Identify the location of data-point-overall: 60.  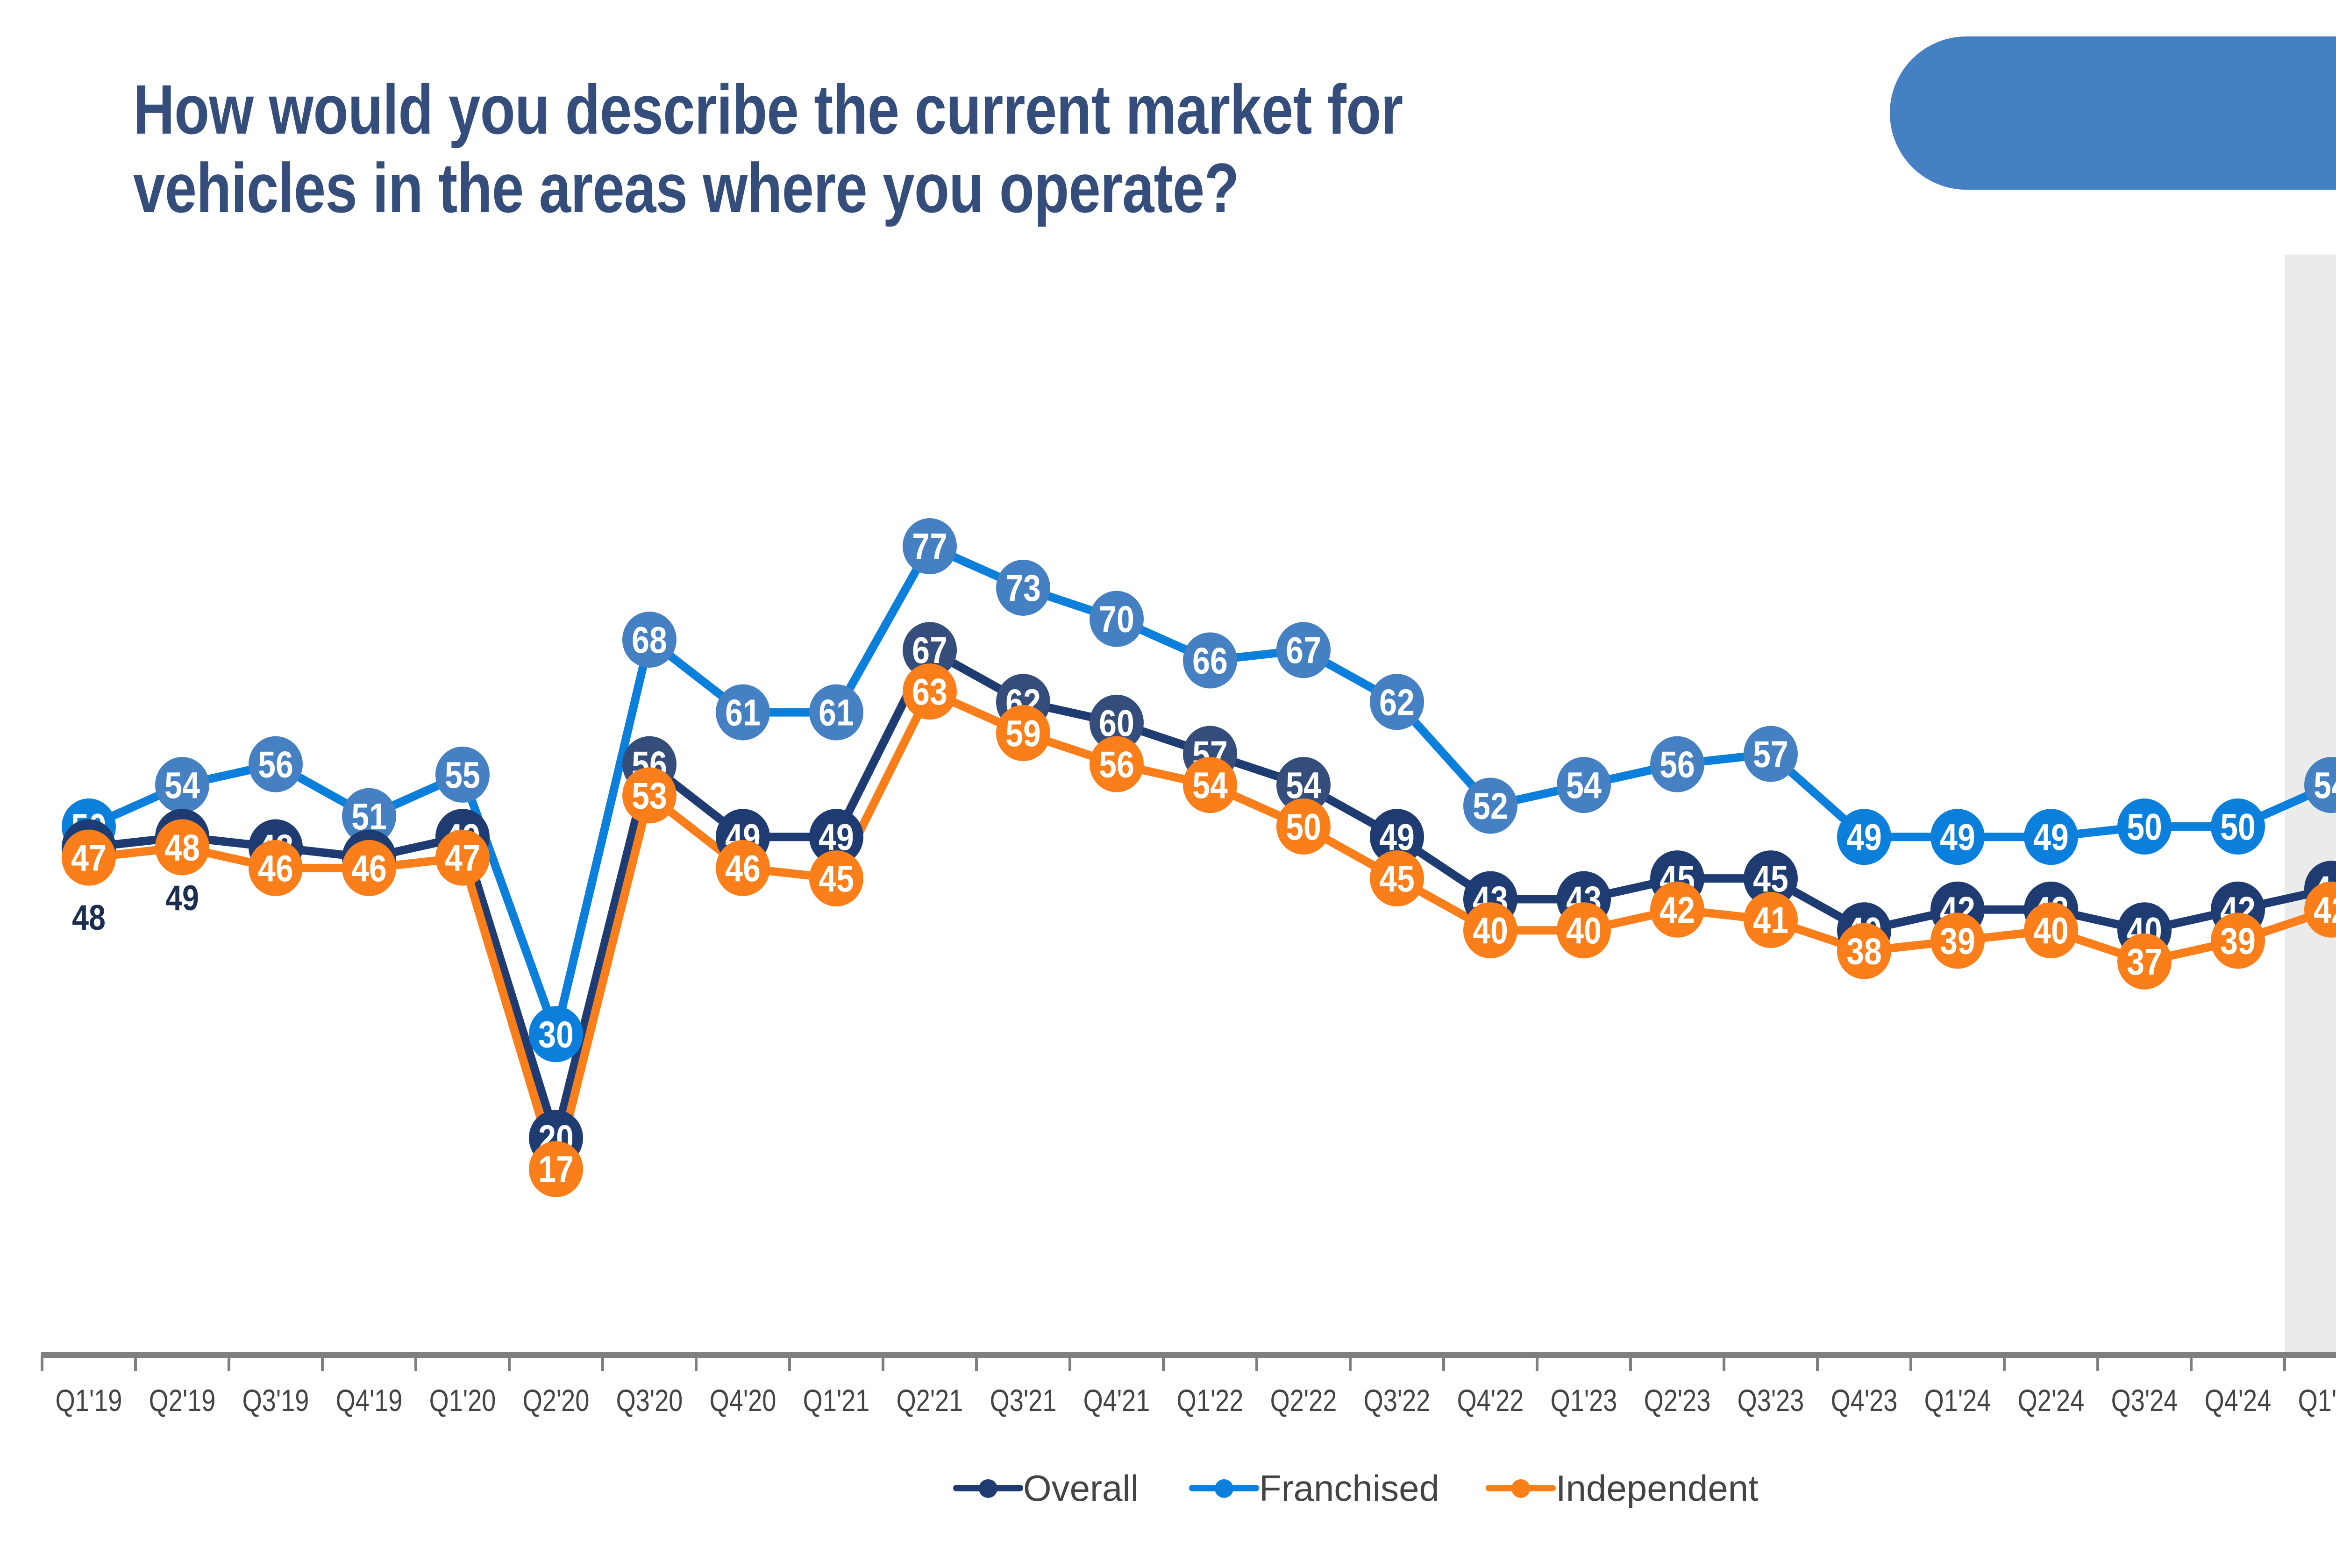
(1117, 722).